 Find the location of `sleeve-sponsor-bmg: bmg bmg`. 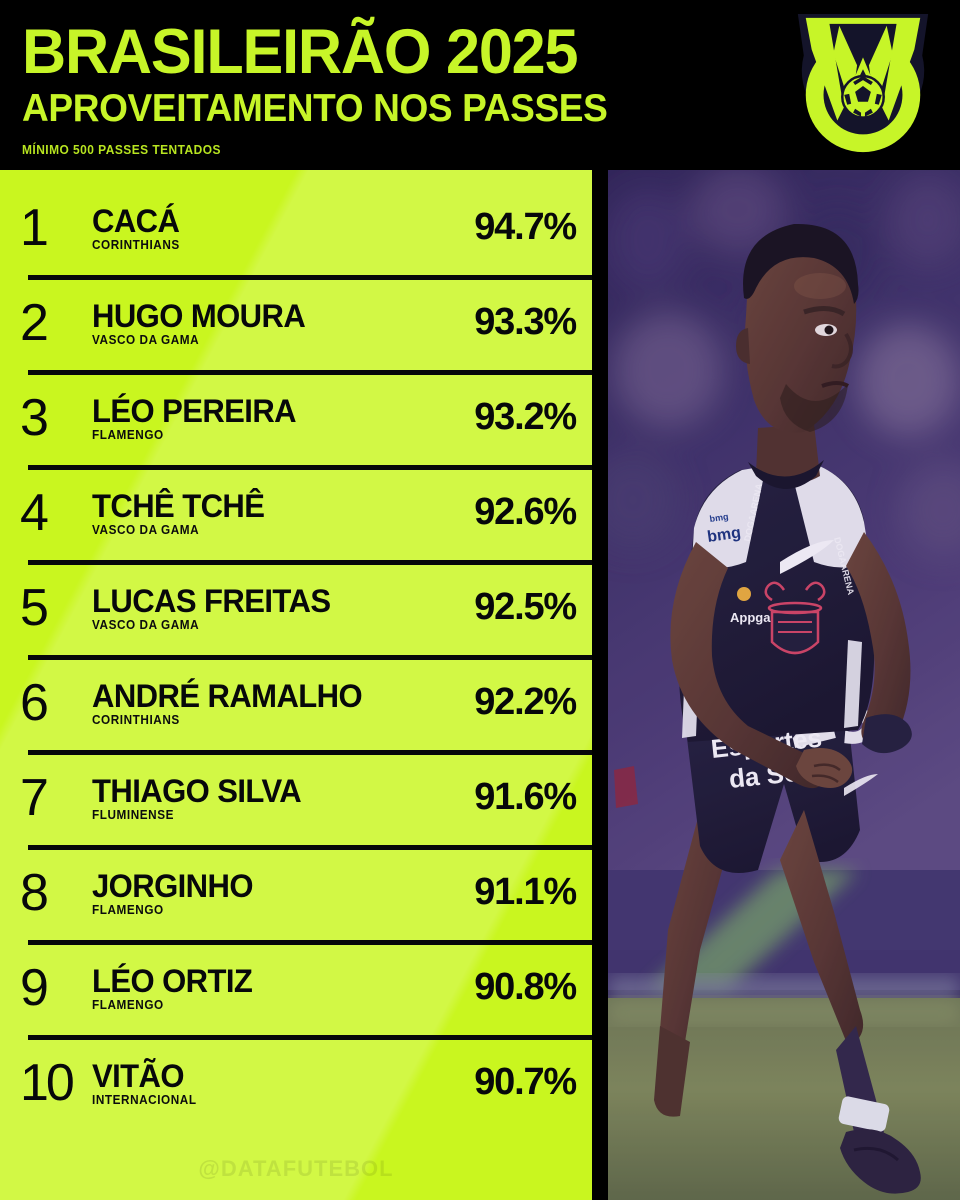

sleeve-sponsor-bmg: bmg bmg is located at coordinates (724, 528).